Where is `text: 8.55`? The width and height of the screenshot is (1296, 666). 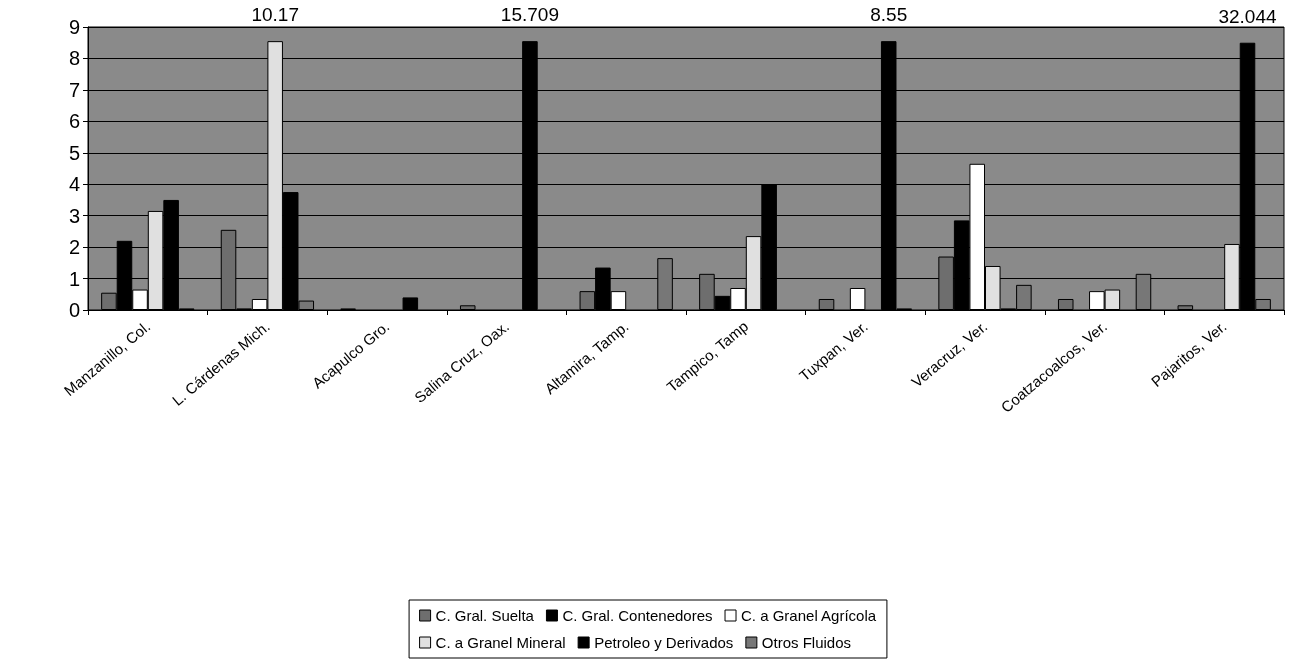 text: 8.55 is located at coordinates (889, 15).